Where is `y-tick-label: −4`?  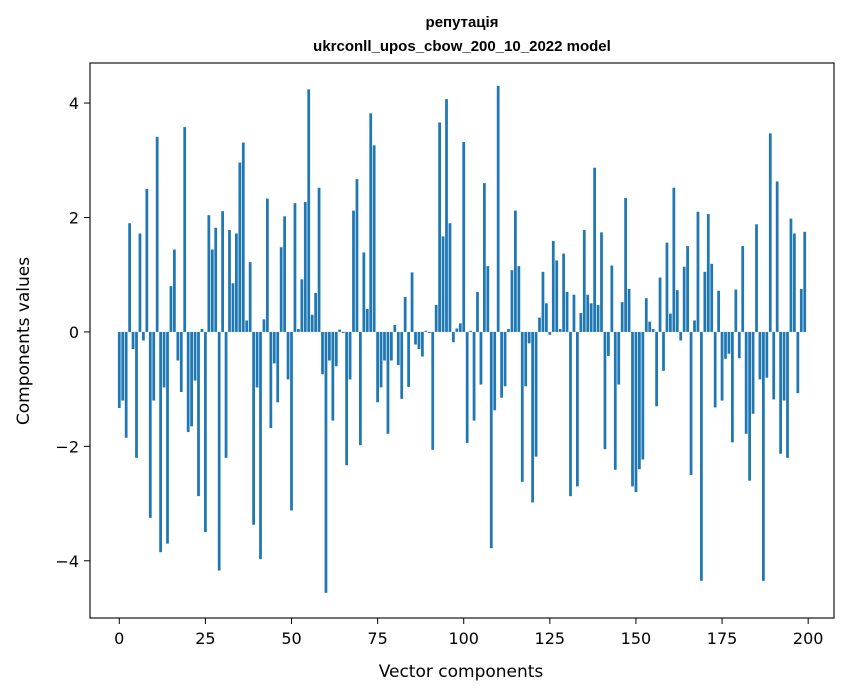 y-tick-label: −4 is located at coordinates (67, 561).